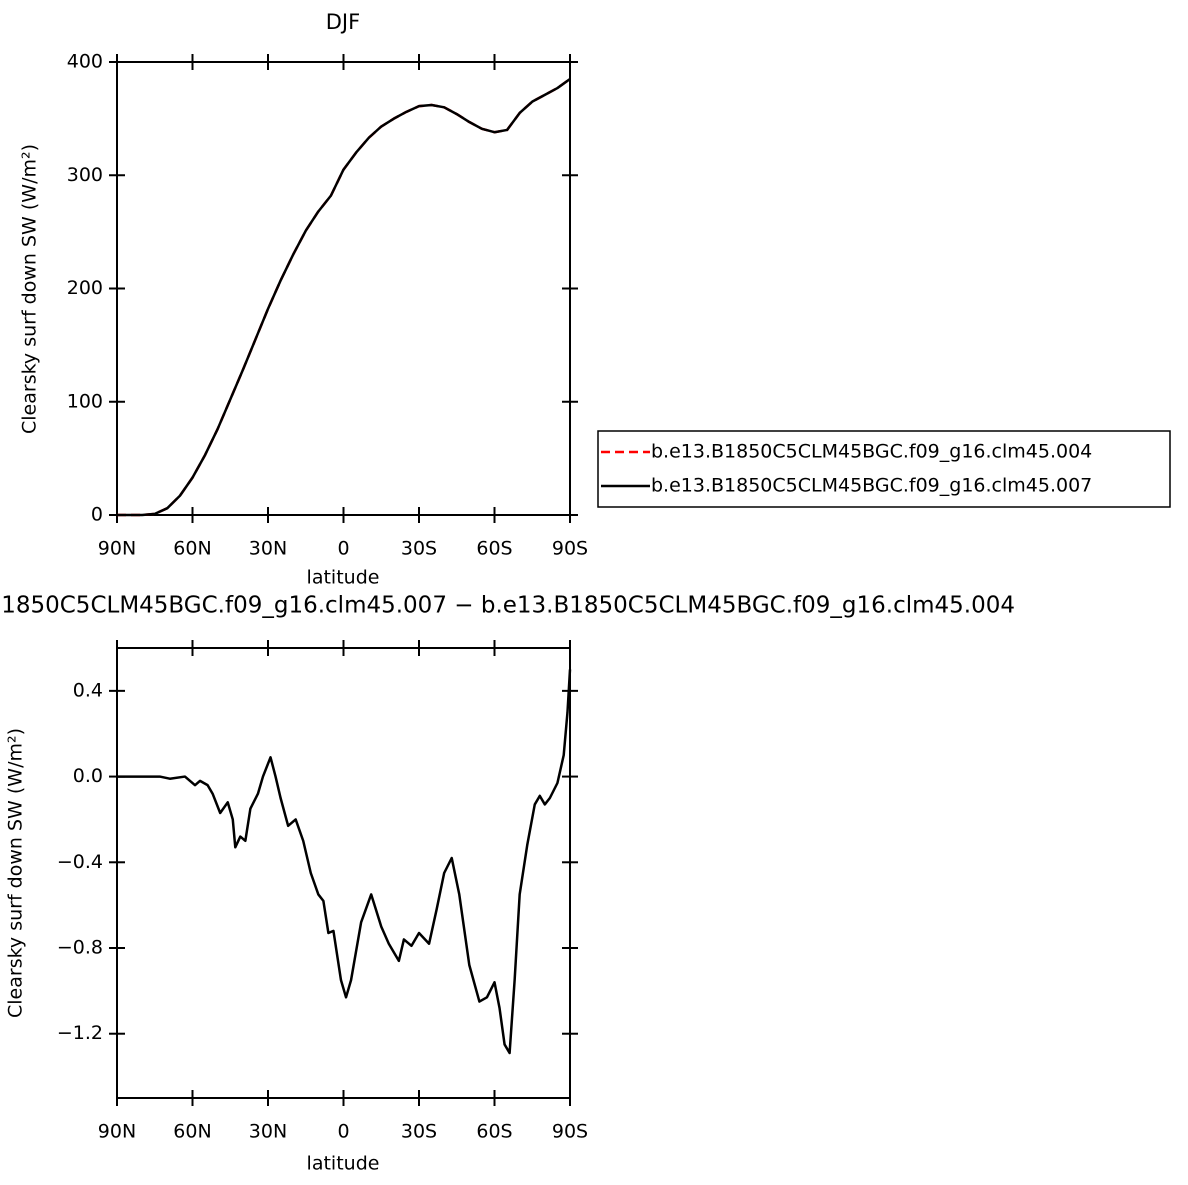 The width and height of the screenshot is (1188, 1185). Describe the element at coordinates (343, 22) in the screenshot. I see `chart-title: DJF` at that location.